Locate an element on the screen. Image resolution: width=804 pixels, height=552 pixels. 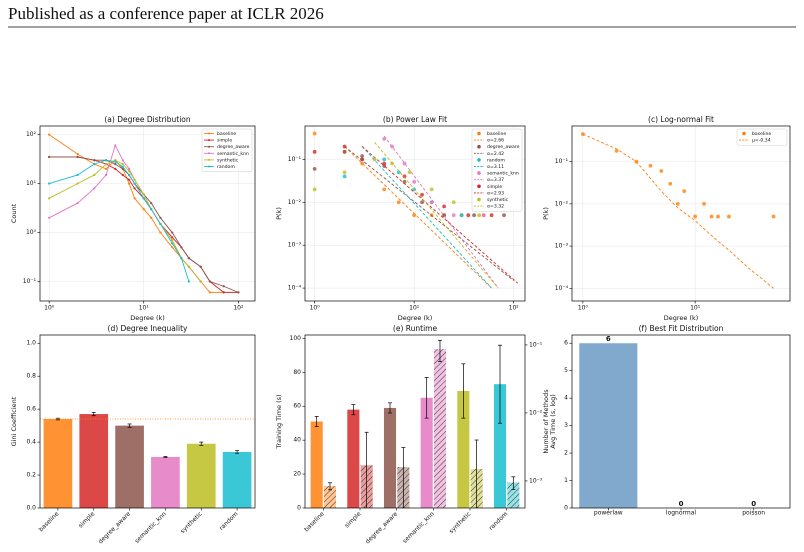
y-tick-label: 0 is located at coordinates (299, 508).